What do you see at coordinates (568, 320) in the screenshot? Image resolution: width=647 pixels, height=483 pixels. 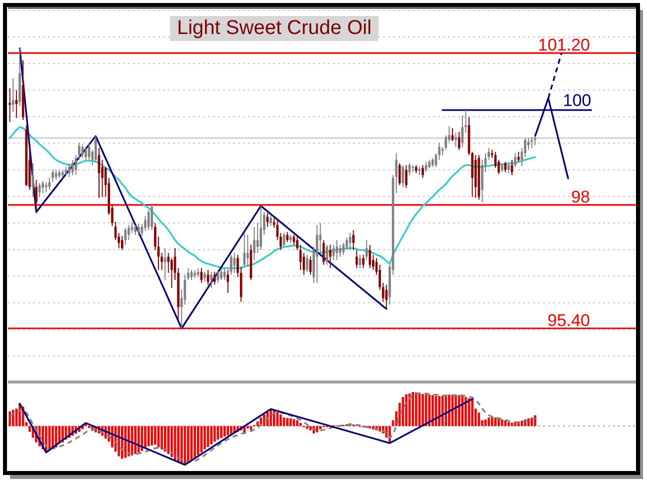 I see `ref-line-label: 95.40` at bounding box center [568, 320].